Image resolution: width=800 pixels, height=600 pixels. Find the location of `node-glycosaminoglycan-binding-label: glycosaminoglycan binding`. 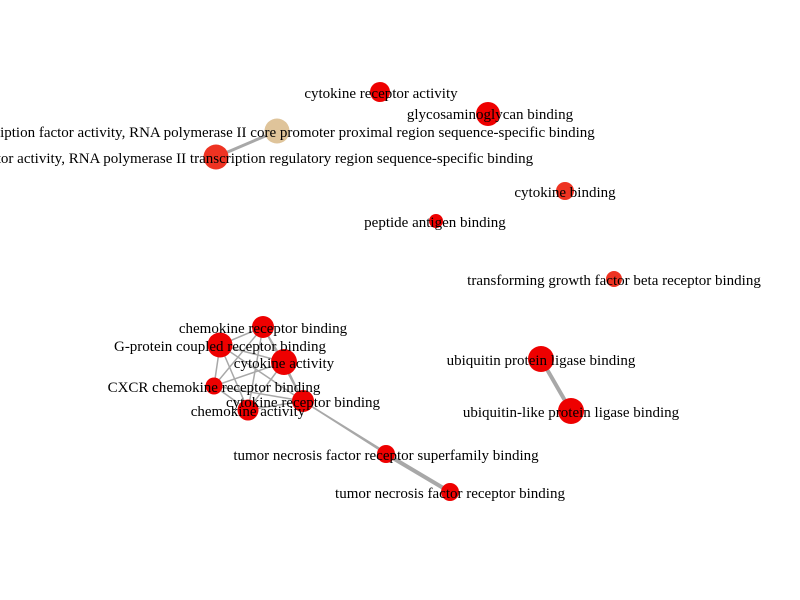

node-glycosaminoglycan-binding-label: glycosaminoglycan binding is located at coordinates (490, 115).